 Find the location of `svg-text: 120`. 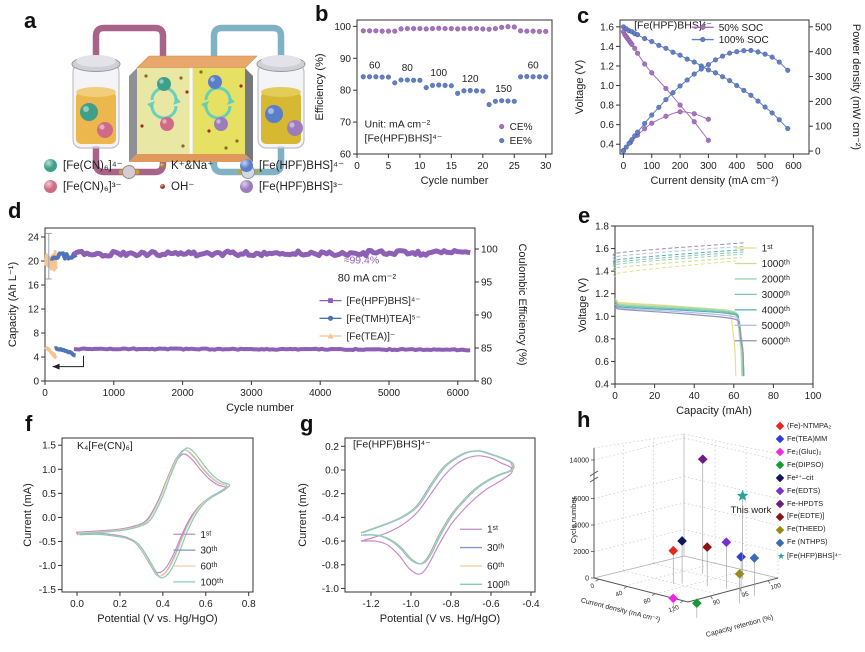

svg-text: 120 is located at coordinates (470, 79).